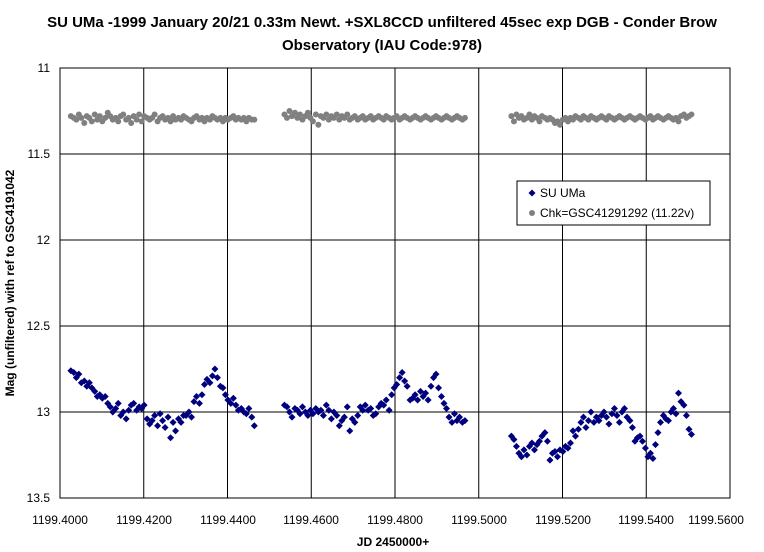 This screenshot has height=552, width=764. I want to click on x-tick-label: 1199.4600, so click(311, 520).